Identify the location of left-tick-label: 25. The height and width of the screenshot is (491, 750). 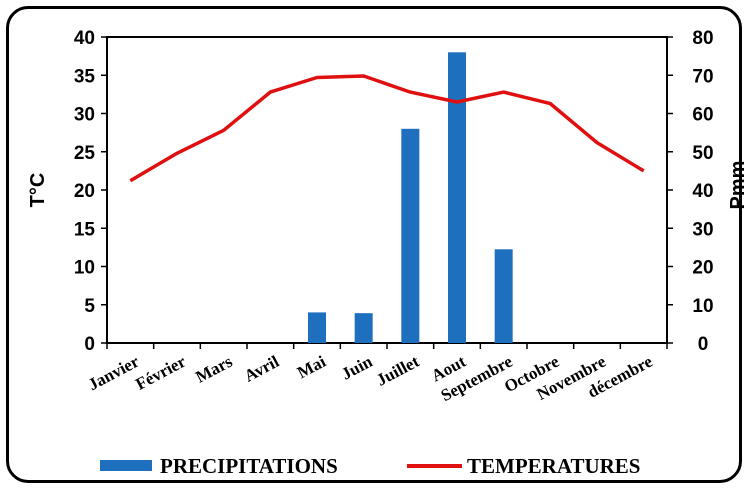
(85, 153).